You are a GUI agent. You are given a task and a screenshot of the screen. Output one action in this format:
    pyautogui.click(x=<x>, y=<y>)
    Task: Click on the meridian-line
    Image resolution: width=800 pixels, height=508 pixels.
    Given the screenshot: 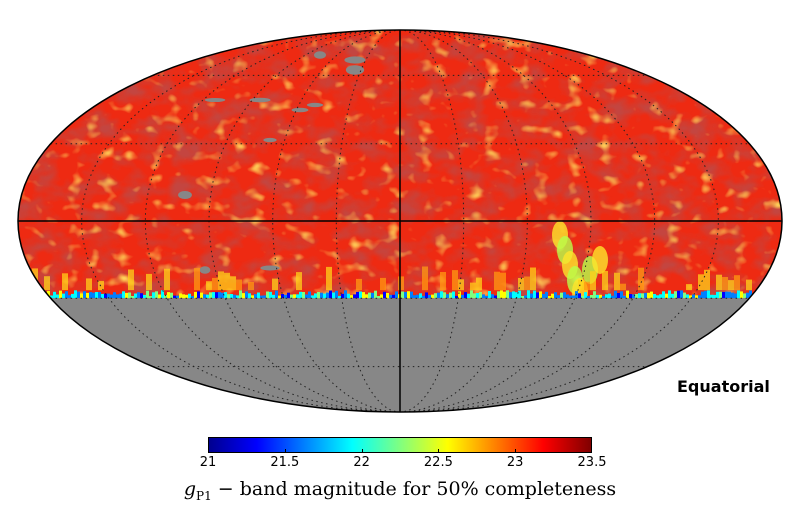 What is the action you would take?
    pyautogui.click(x=332, y=221)
    